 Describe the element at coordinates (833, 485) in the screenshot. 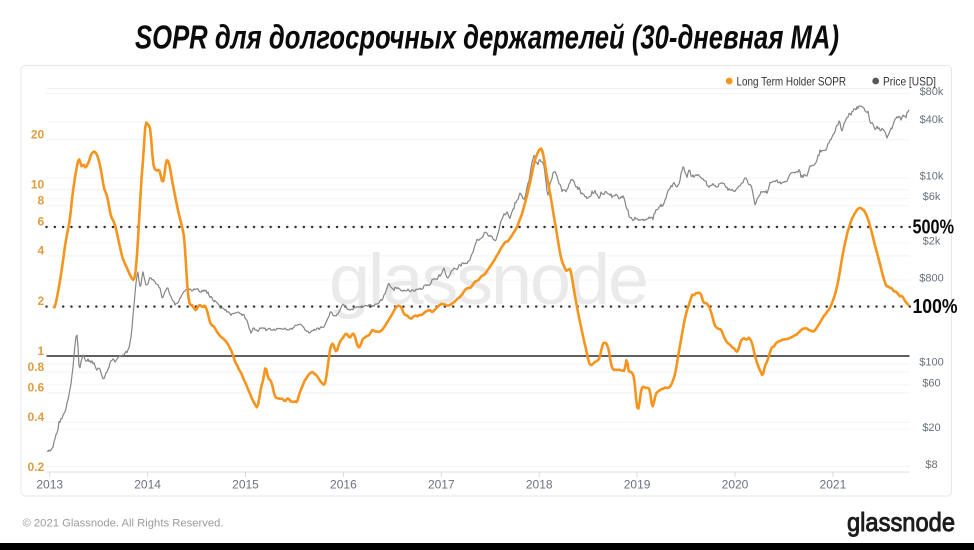

I see `svg-text: 2021` at that location.